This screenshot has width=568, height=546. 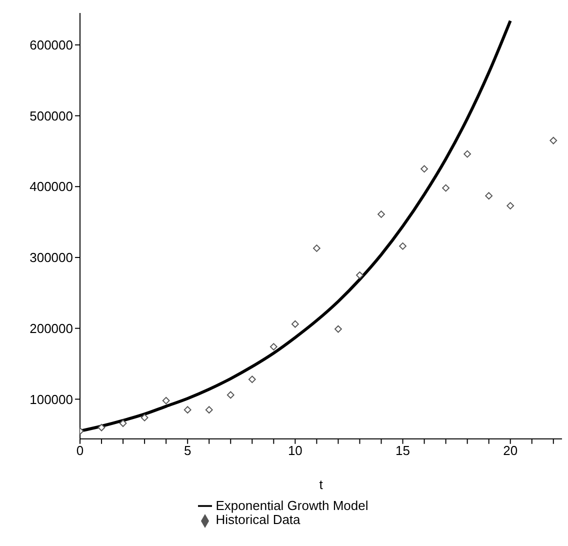 What do you see at coordinates (295, 450) in the screenshot?
I see `x-tick-label: 10` at bounding box center [295, 450].